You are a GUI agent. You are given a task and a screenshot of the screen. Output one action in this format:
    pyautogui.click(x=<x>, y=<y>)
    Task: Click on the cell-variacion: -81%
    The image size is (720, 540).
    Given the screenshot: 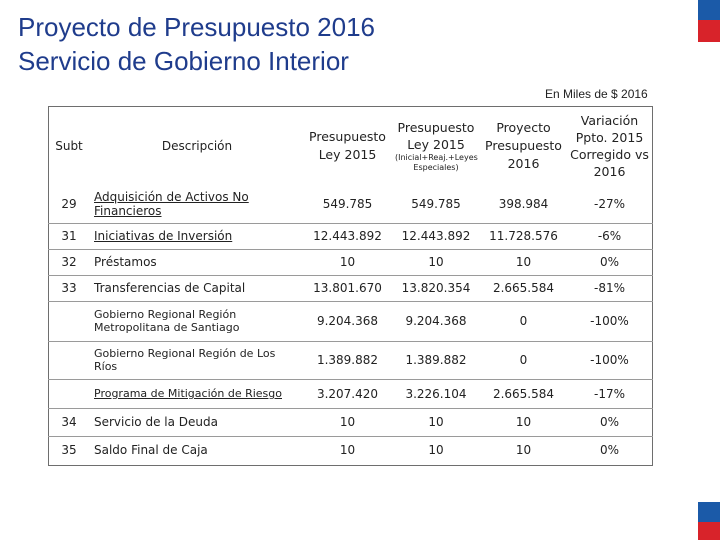 What is the action you would take?
    pyautogui.click(x=609, y=288)
    